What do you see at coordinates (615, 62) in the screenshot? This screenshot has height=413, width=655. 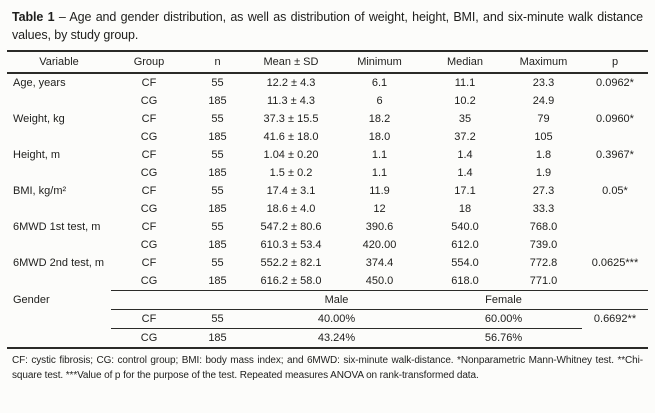 I see `header-p: p` at bounding box center [615, 62].